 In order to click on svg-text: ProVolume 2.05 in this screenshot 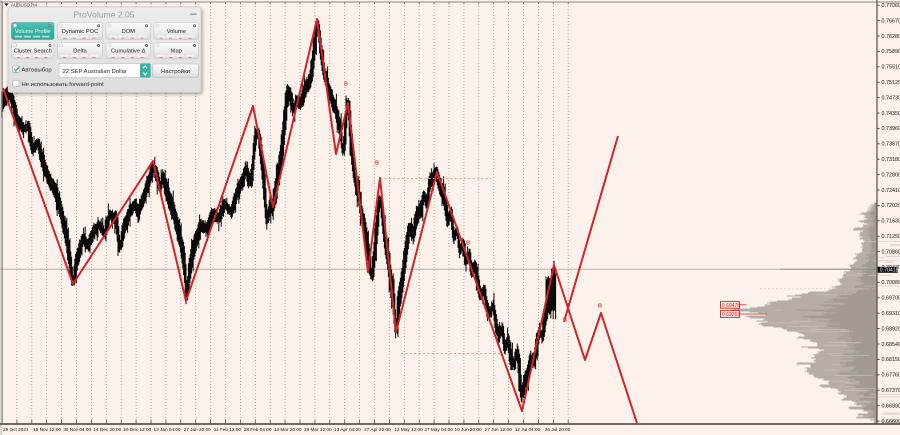, I will do `click(103, 15)`.